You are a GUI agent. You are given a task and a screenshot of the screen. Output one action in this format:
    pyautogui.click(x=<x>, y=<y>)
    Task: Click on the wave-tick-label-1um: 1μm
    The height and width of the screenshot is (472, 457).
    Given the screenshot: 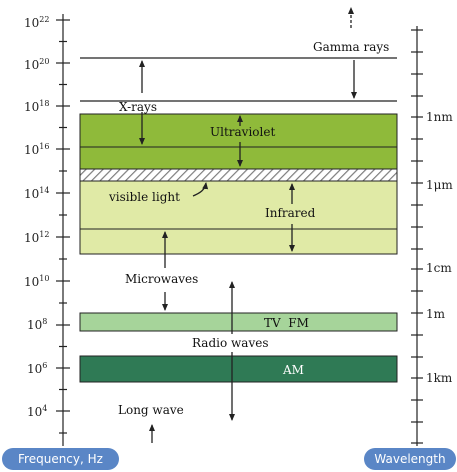 What is the action you would take?
    pyautogui.click(x=439, y=185)
    